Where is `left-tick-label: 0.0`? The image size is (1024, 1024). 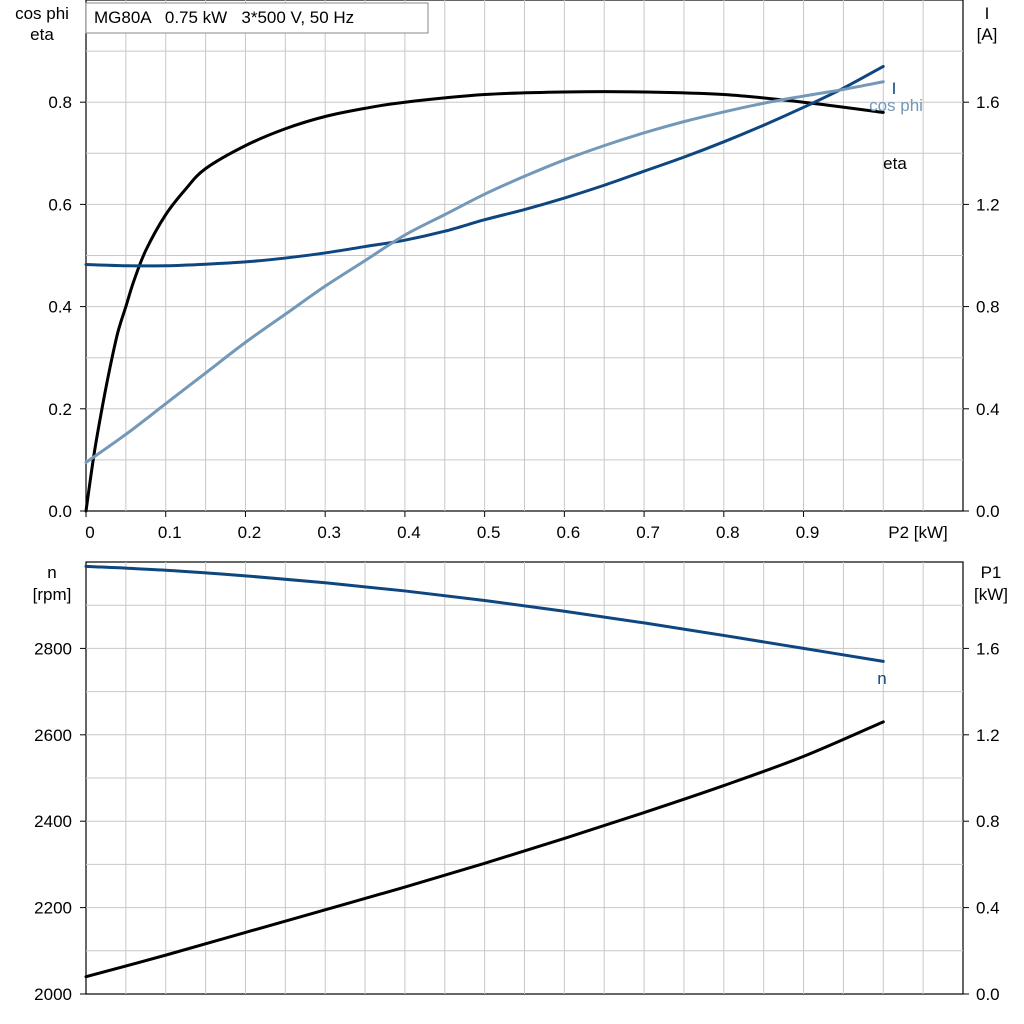
left-tick-label: 0.0 is located at coordinates (60, 511).